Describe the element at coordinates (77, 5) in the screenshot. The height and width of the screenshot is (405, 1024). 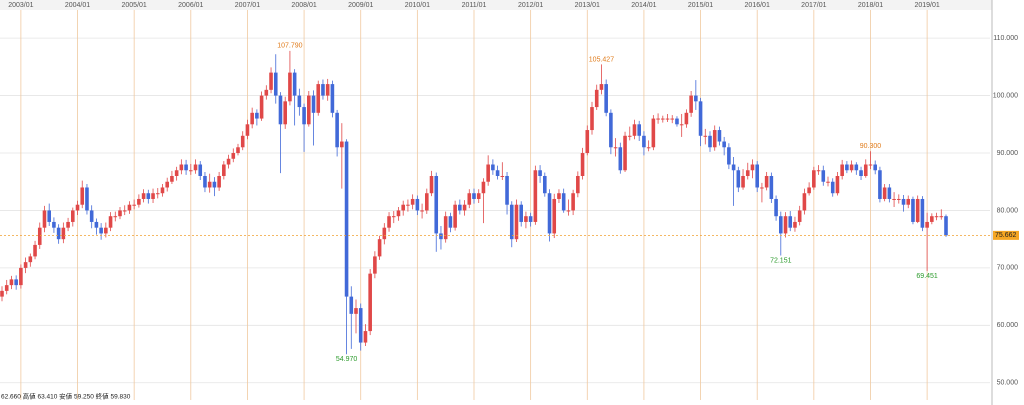
I see `x-tick-label: 2004/01` at that location.